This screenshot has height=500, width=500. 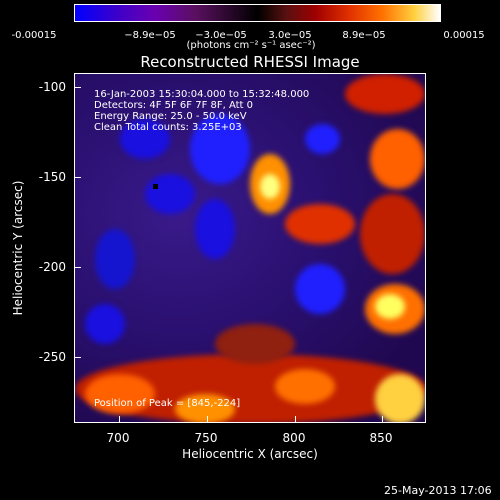 I want to click on x-tick-label: 700, so click(x=118, y=438).